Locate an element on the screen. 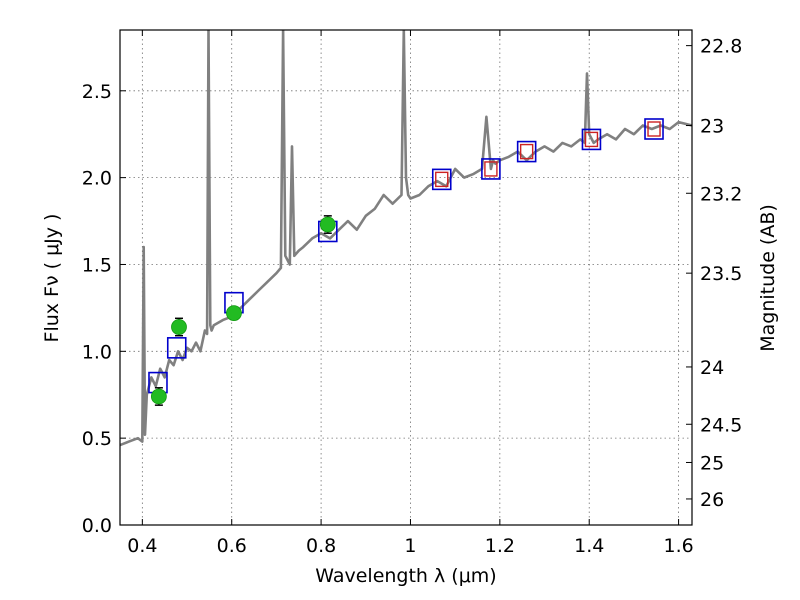 Image resolution: width=800 pixels, height=600 pixels. y-tick-label: 1.0 is located at coordinates (97, 352).